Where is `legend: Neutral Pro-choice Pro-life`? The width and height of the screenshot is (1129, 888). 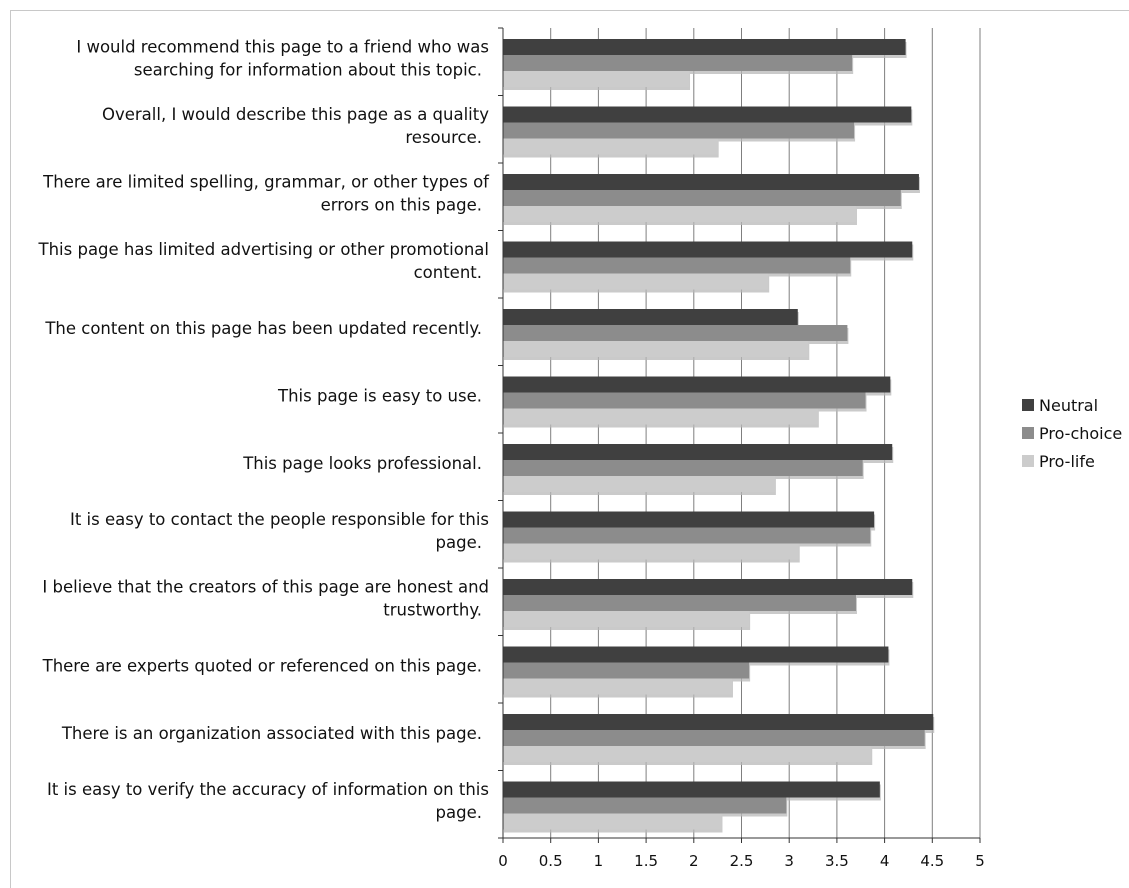
legend: Neutral Pro-choice Pro-life is located at coordinates (1072, 433).